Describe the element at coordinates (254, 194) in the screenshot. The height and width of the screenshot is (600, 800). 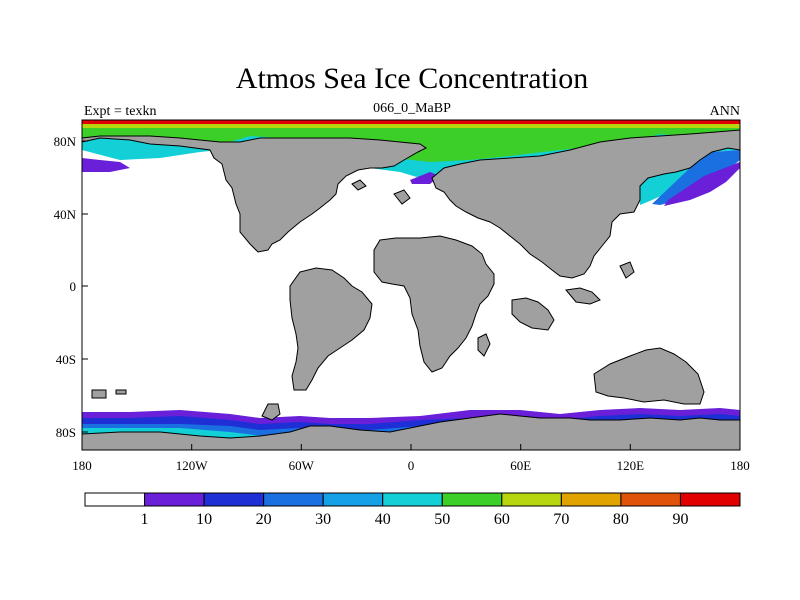
I see `land-north-america` at that location.